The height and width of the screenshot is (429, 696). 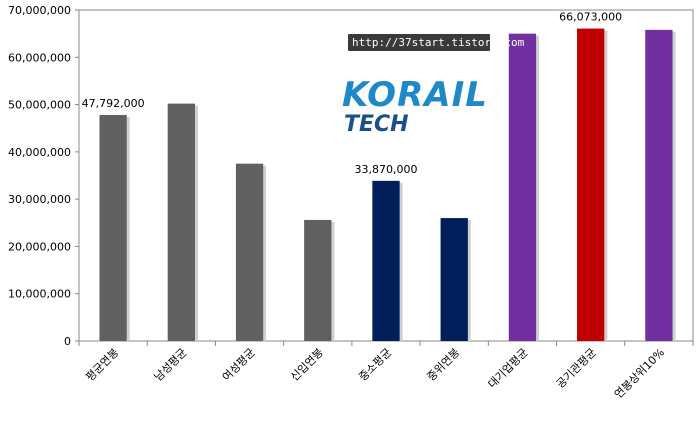 What do you see at coordinates (39, 105) in the screenshot?
I see `y-tick-label: 50,000,000` at bounding box center [39, 105].